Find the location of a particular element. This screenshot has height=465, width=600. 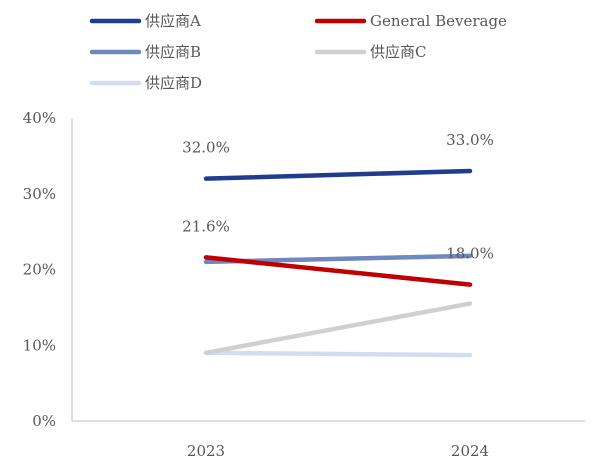

legend-label-series-1: General Beverage is located at coordinates (438, 21).